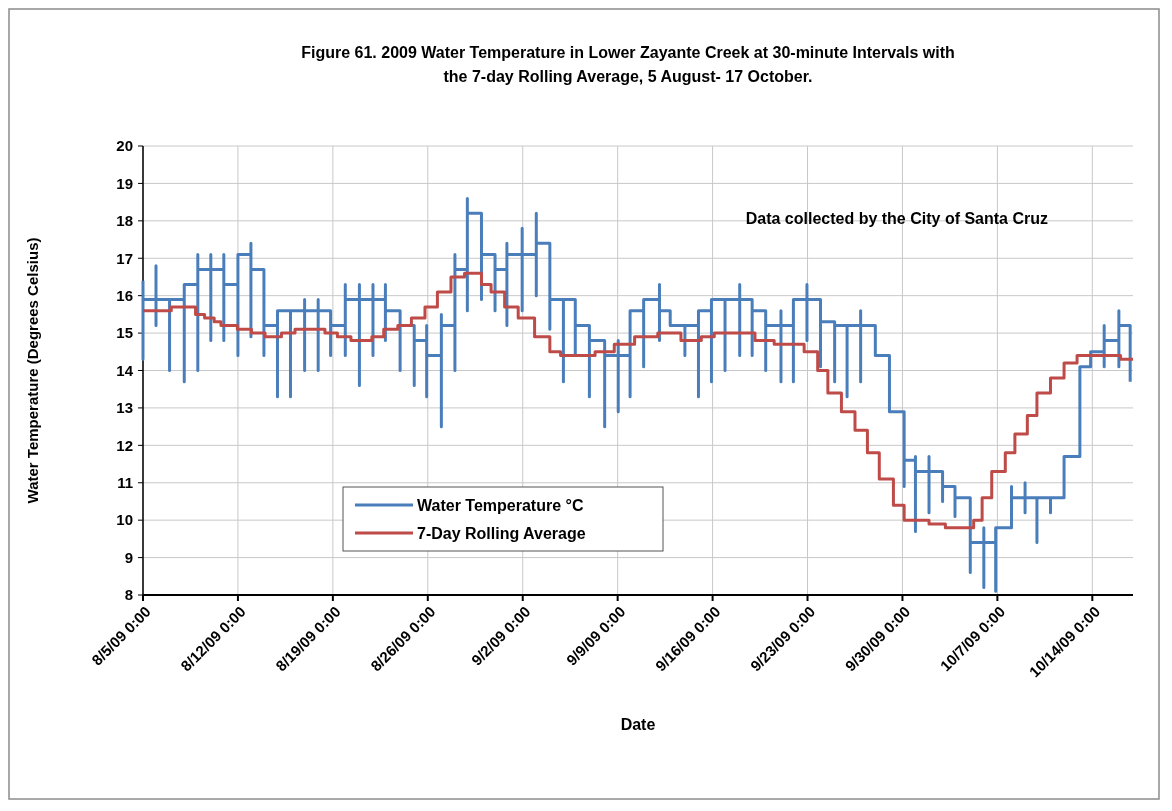  What do you see at coordinates (501, 533) in the screenshot?
I see `legend-label: 7-Day Rolling Average` at bounding box center [501, 533].